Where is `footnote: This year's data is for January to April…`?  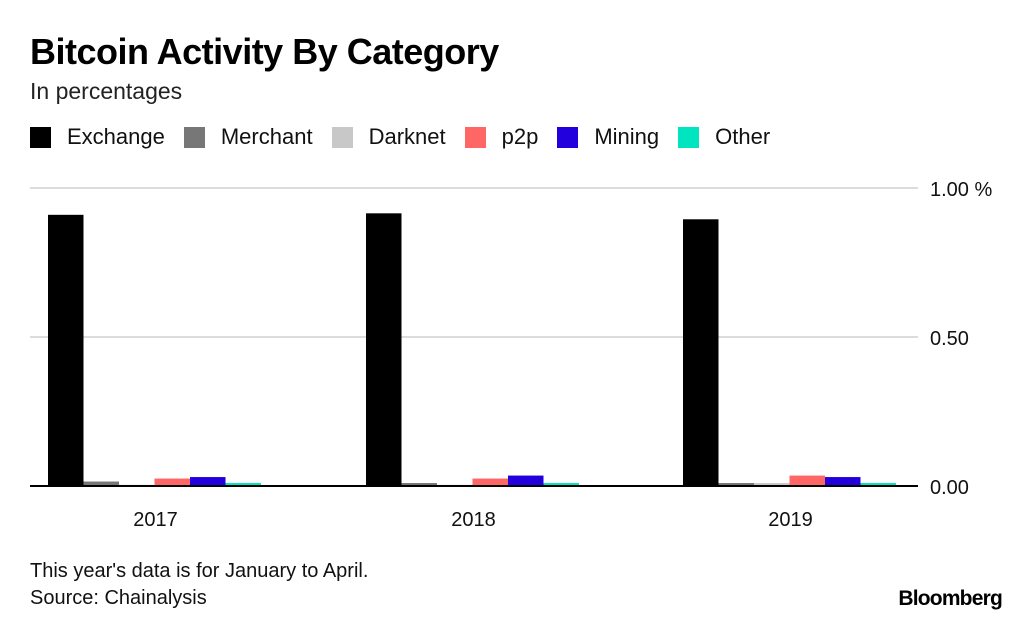 footnote: This year's data is for January to April… is located at coordinates (199, 571).